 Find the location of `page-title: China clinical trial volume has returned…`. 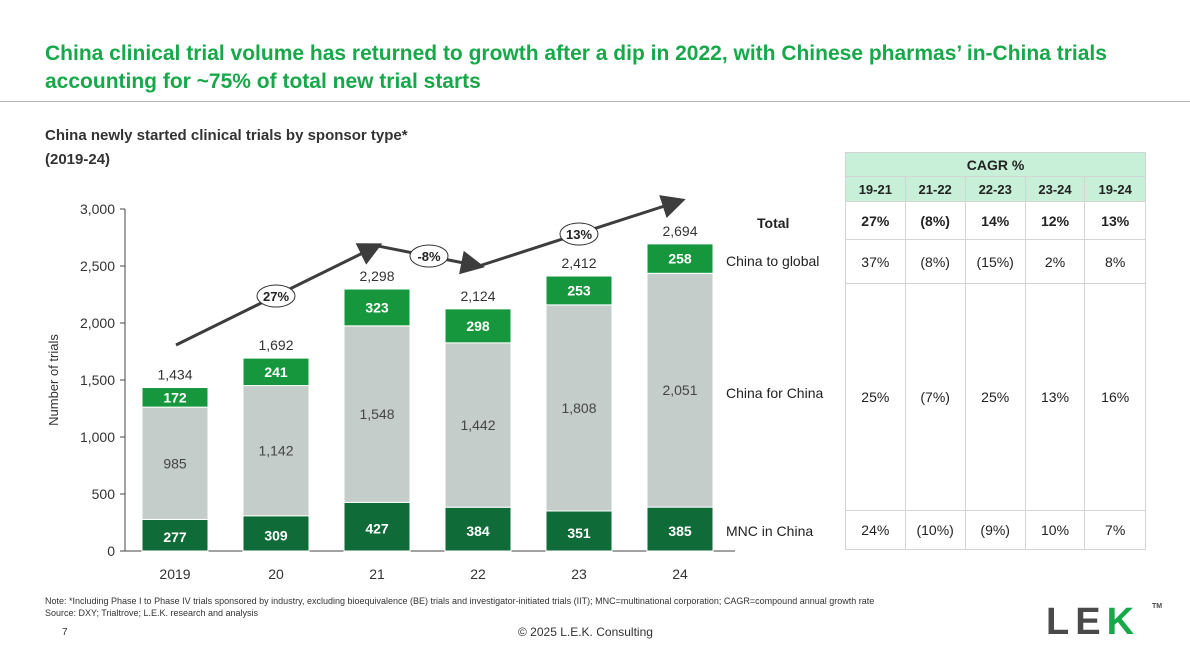

page-title: China clinical trial volume has returned… is located at coordinates (576, 67).